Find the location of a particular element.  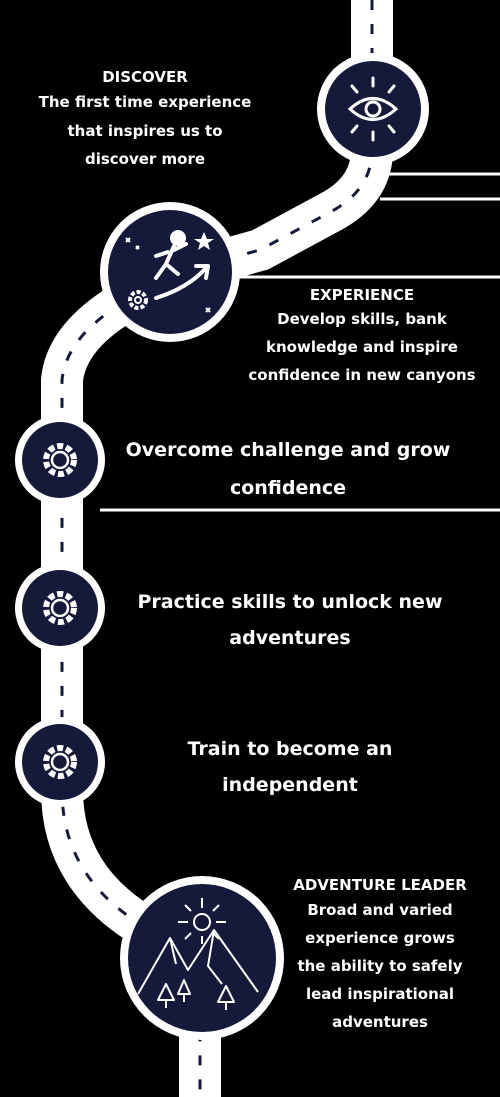

stage-desc-line: Broad and varied is located at coordinates (380, 910).